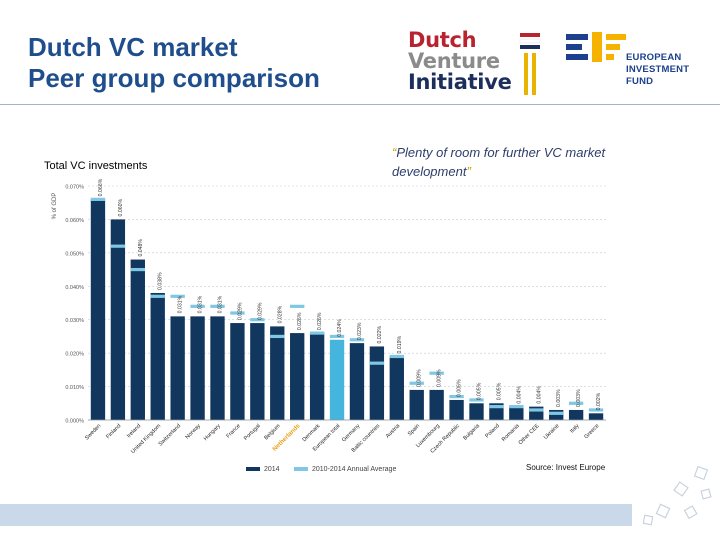 The image size is (720, 540). Describe the element at coordinates (253, 469) in the screenshot. I see `legend-swatch-2014` at that location.